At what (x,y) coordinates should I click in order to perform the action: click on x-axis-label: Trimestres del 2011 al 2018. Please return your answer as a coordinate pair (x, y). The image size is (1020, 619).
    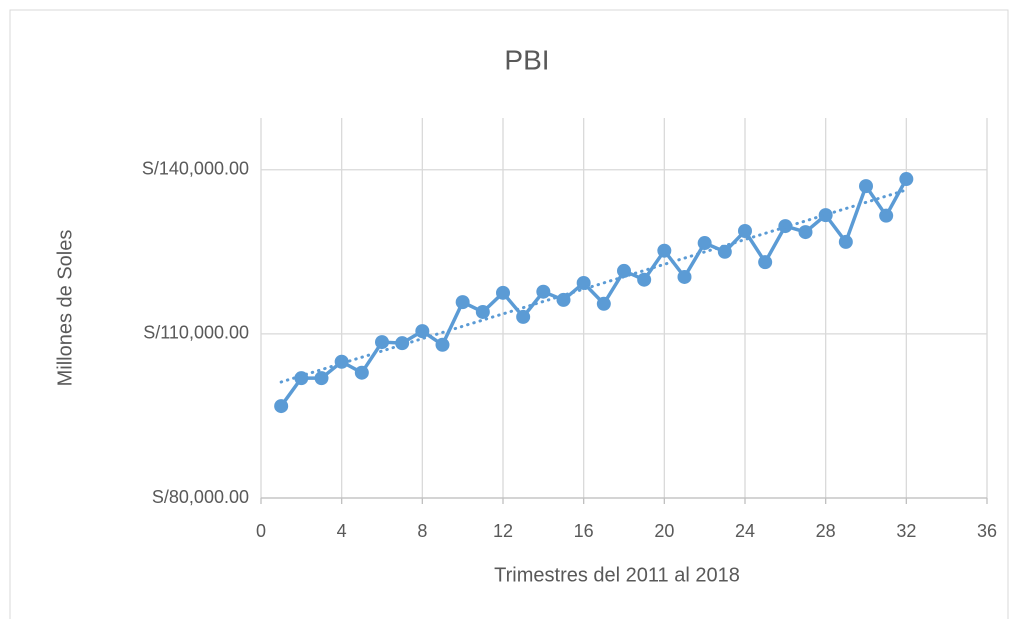
    Looking at the image, I should click on (617, 575).